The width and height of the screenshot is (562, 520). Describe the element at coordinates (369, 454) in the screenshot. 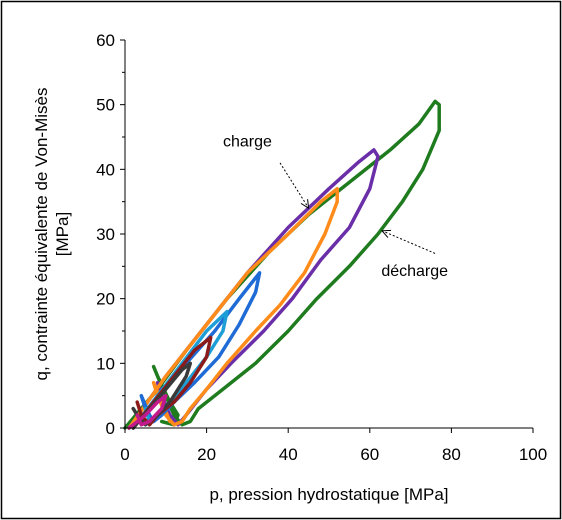

I see `x-tick-label: 60` at that location.